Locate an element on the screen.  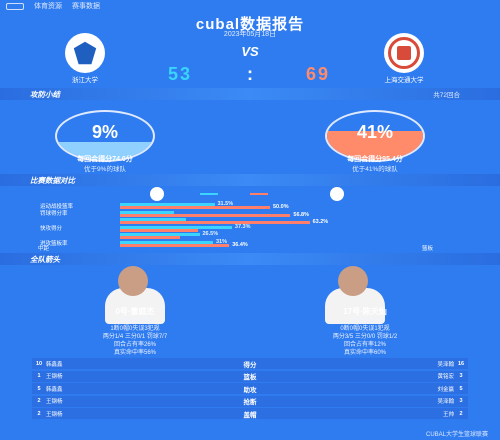
away-player-line2: 0断0帽0失误1犯规 is located at coordinates (365, 329).